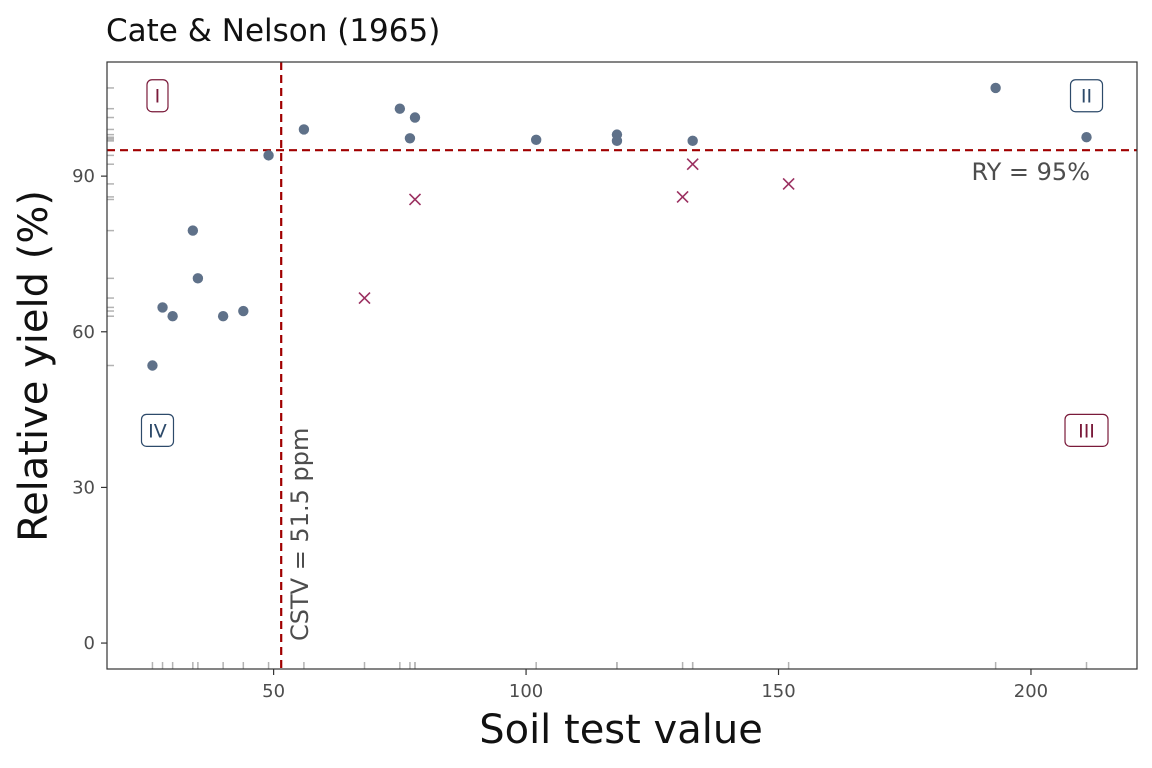 The height and width of the screenshot is (768, 1152). Describe the element at coordinates (89, 643) in the screenshot. I see `y-tick-label: 0` at that location.